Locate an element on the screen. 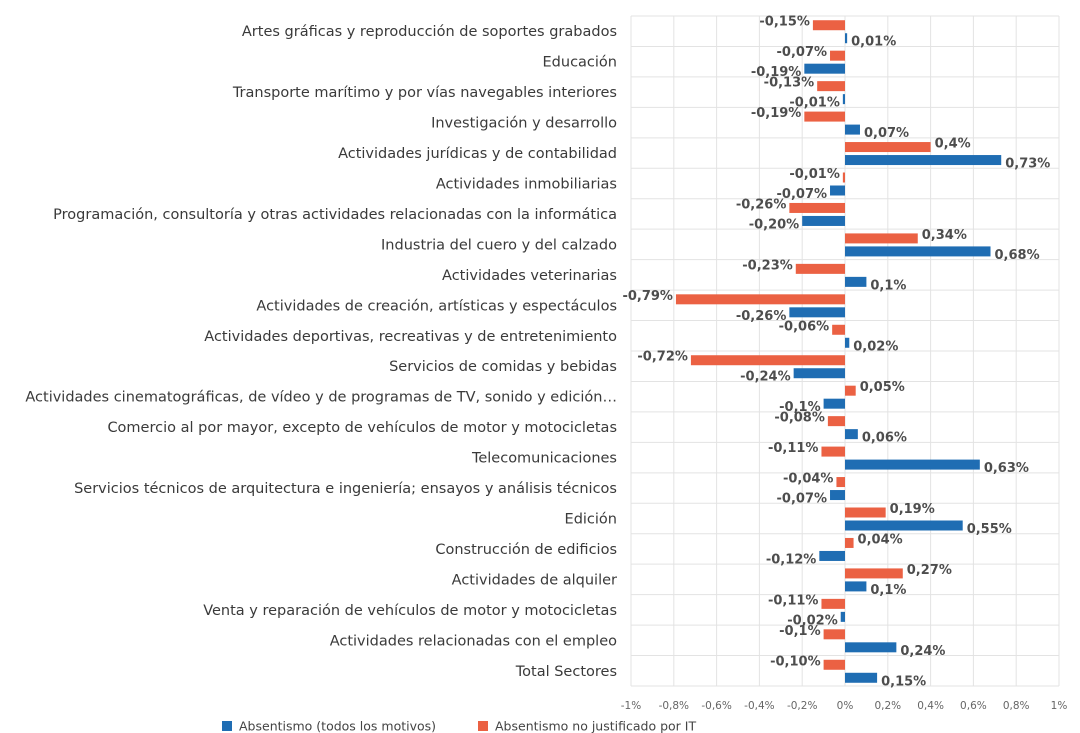  value-label: 0,27% is located at coordinates (929, 570).